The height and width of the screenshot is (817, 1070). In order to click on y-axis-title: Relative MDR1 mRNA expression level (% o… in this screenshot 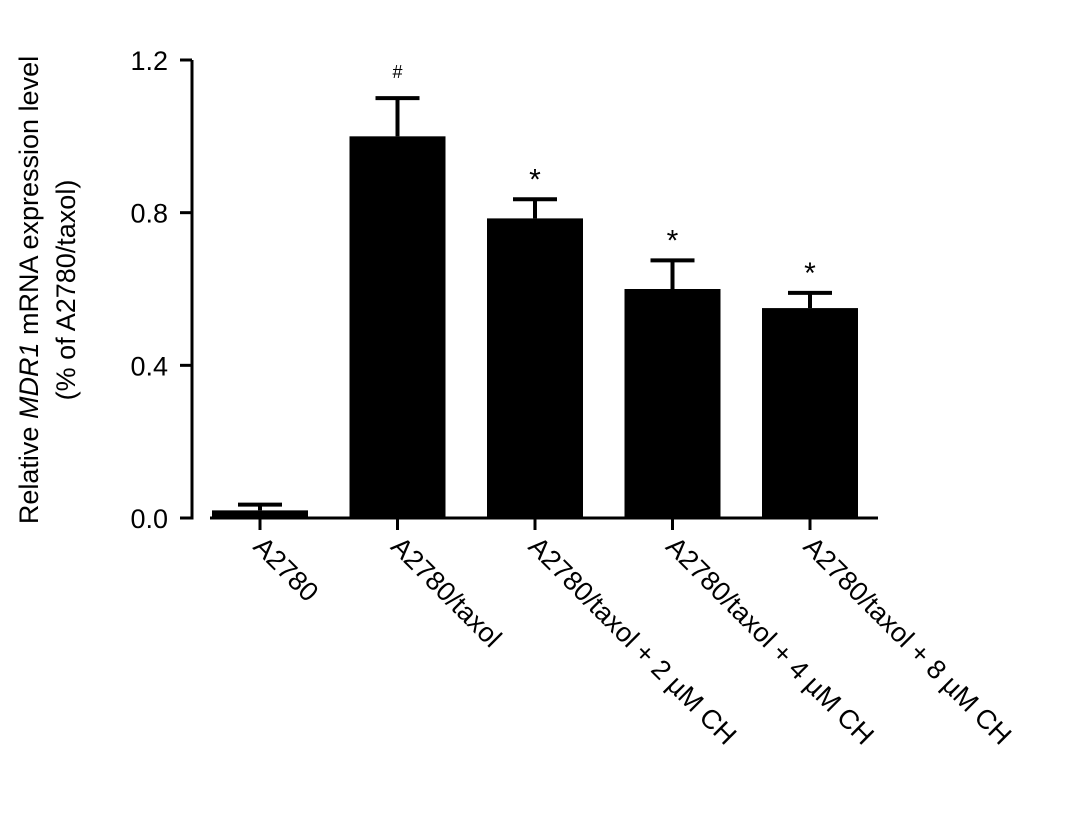, I will do `click(47, 290)`.